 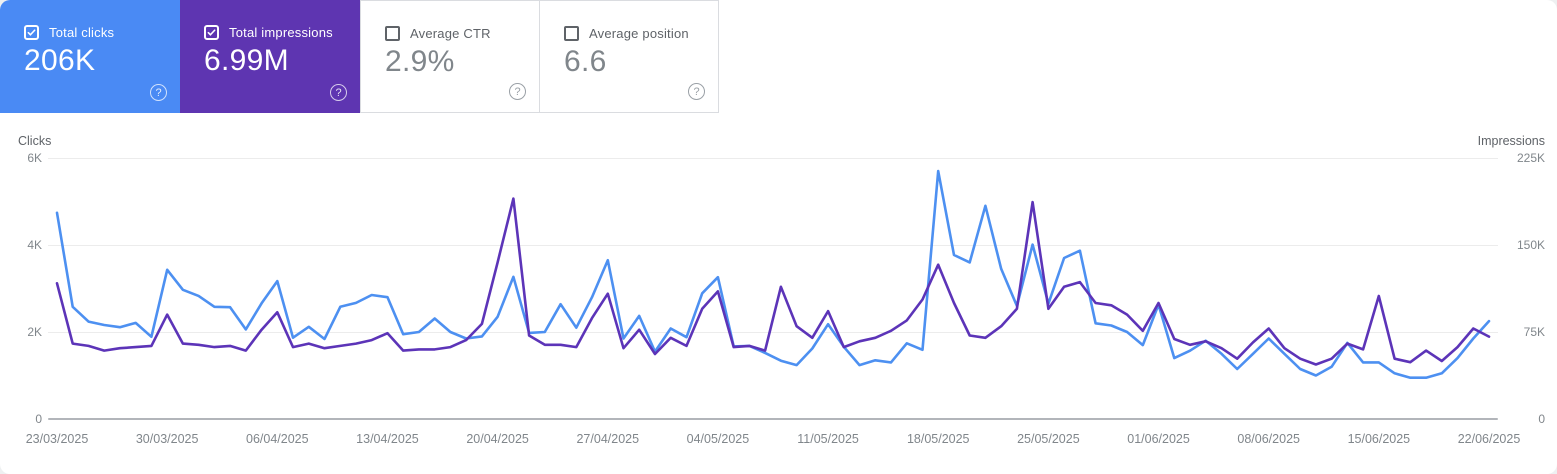 What do you see at coordinates (420, 61) in the screenshot?
I see `card-value: 2.9%` at bounding box center [420, 61].